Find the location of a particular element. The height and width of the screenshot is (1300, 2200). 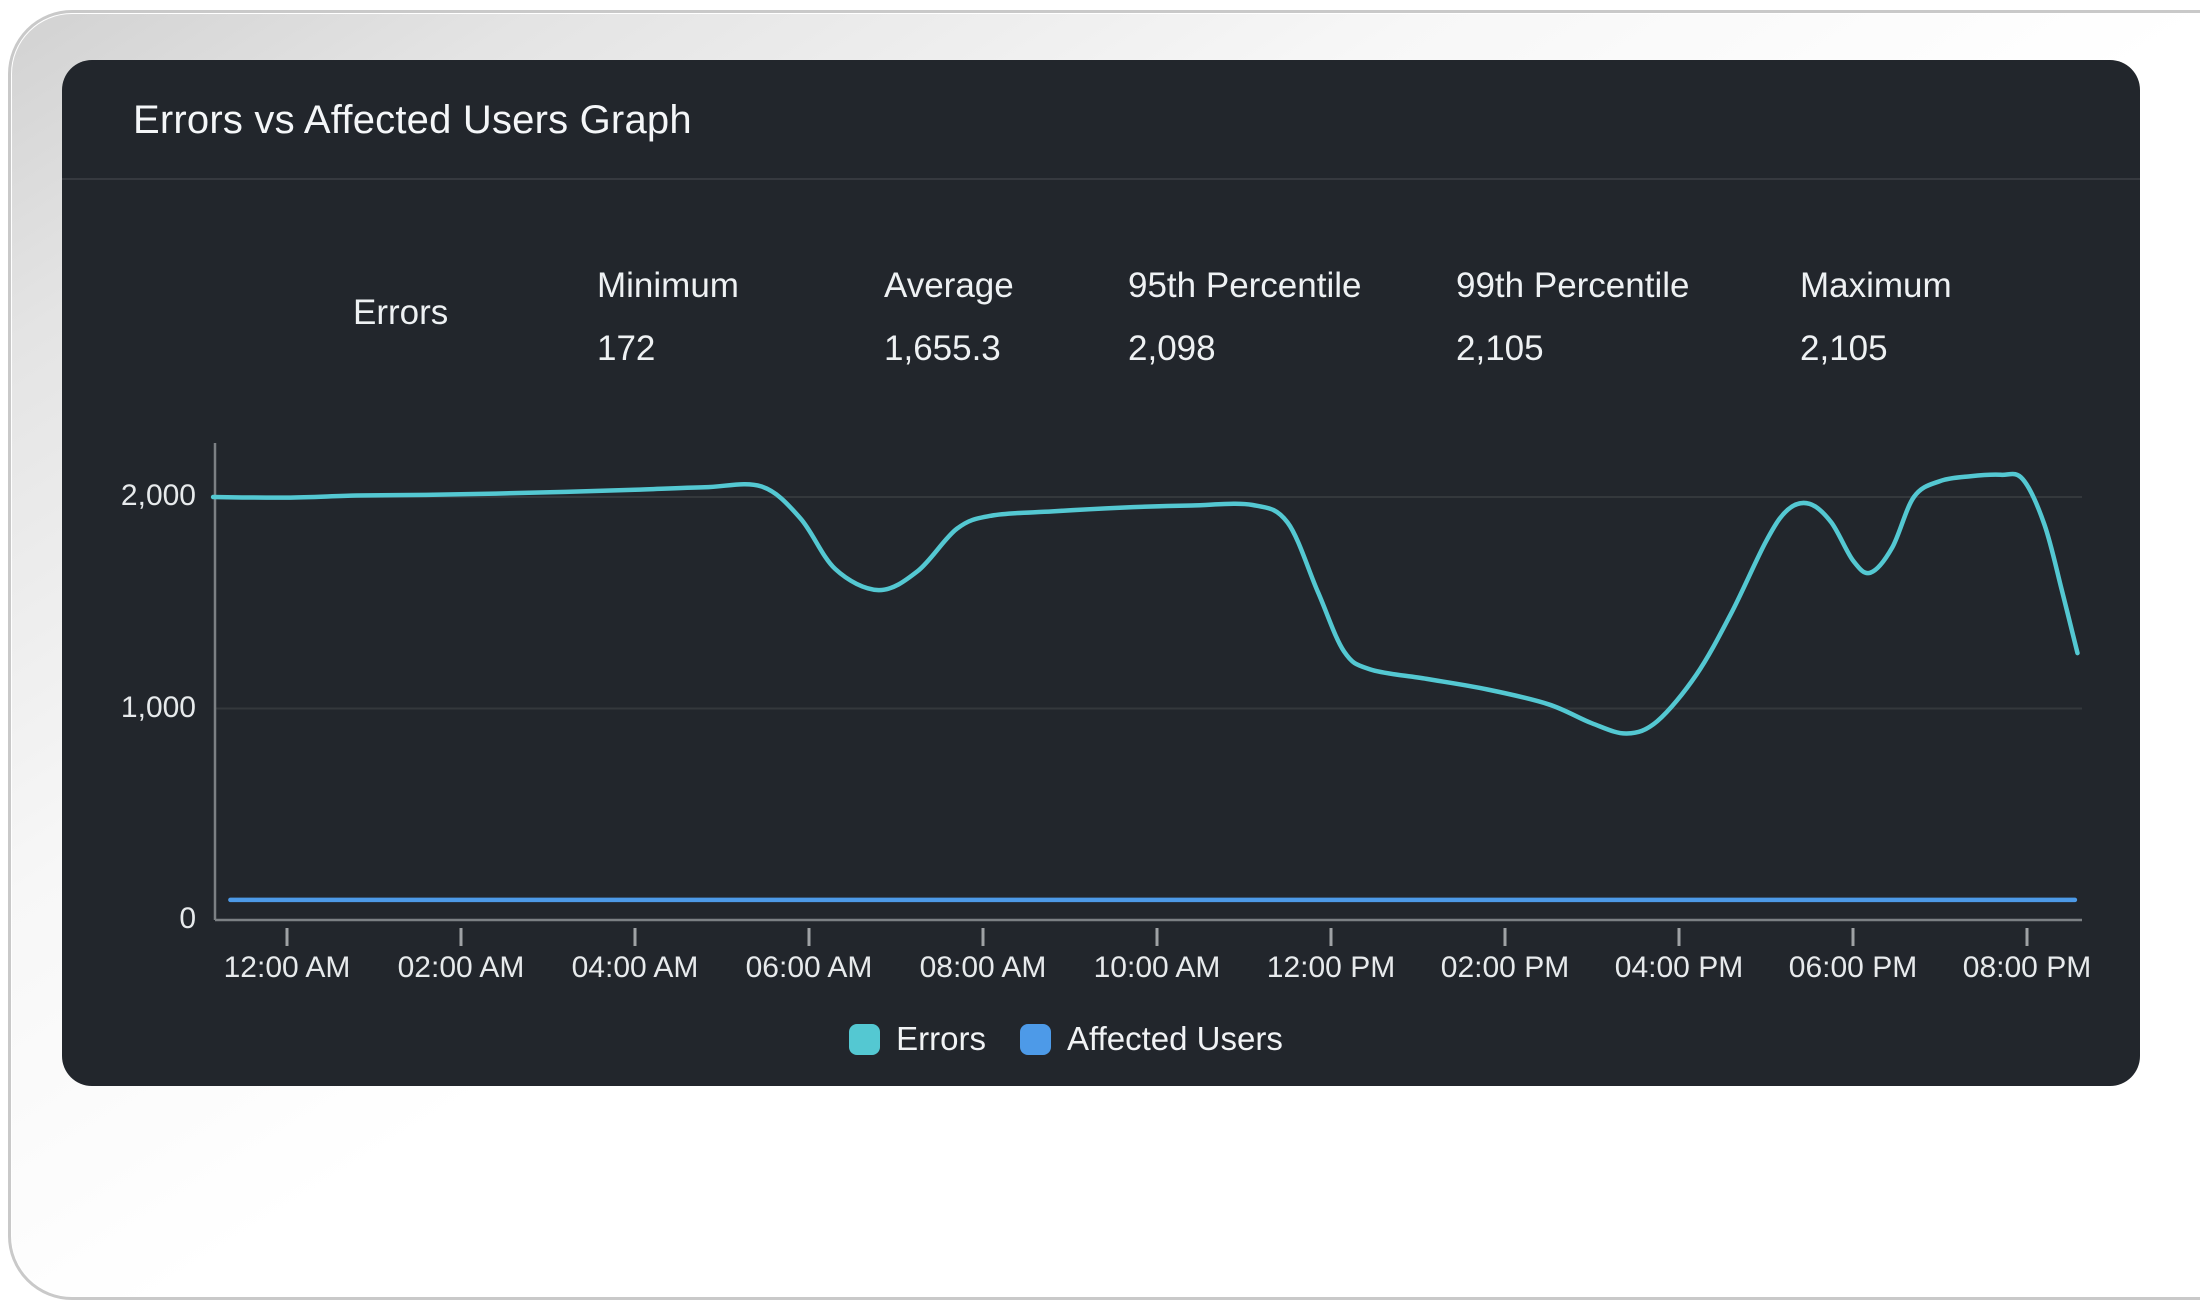

legend-item-affected-users: Affected Users is located at coordinates (1151, 1039).